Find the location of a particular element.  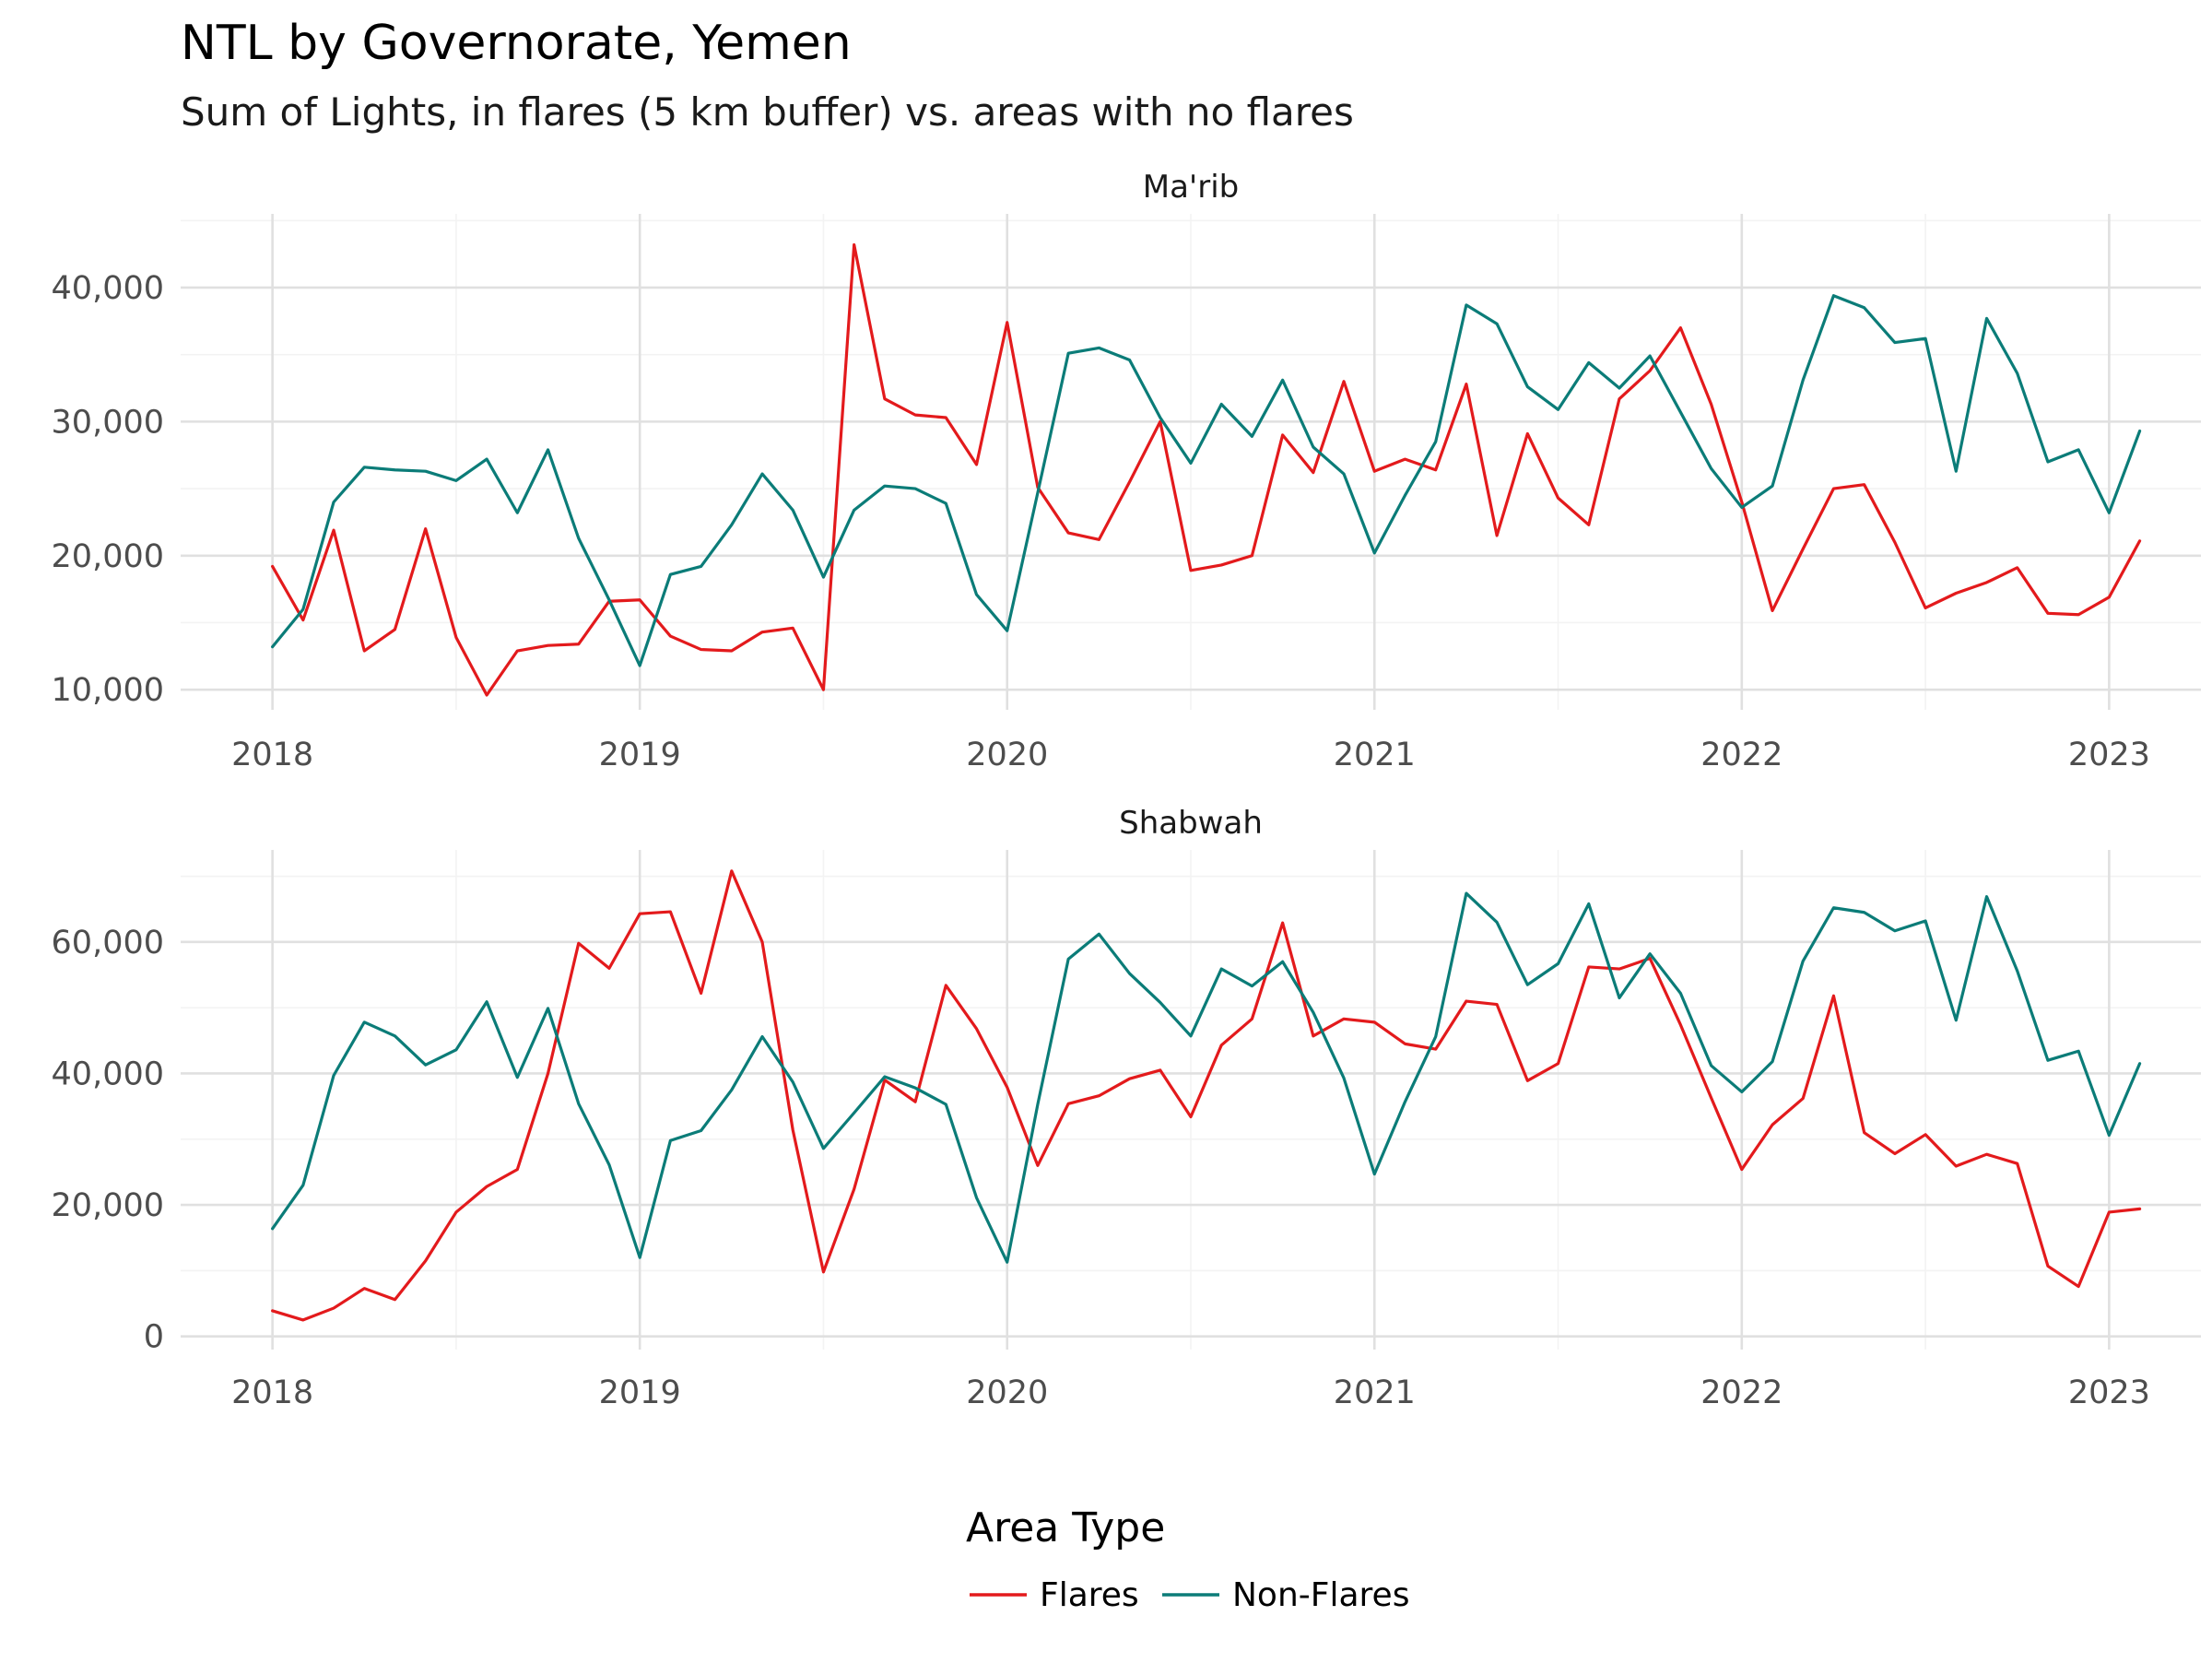

panel-strip-label: Ma'rib is located at coordinates (1191, 187).